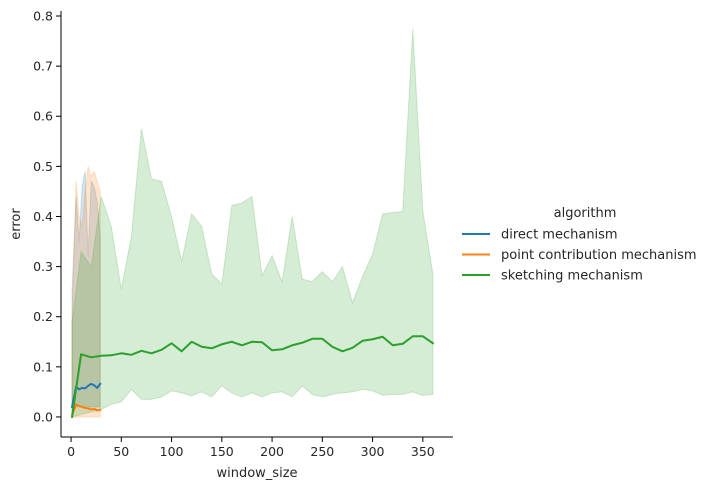 The width and height of the screenshot is (721, 490). I want to click on x-tick-label: 200, so click(272, 451).